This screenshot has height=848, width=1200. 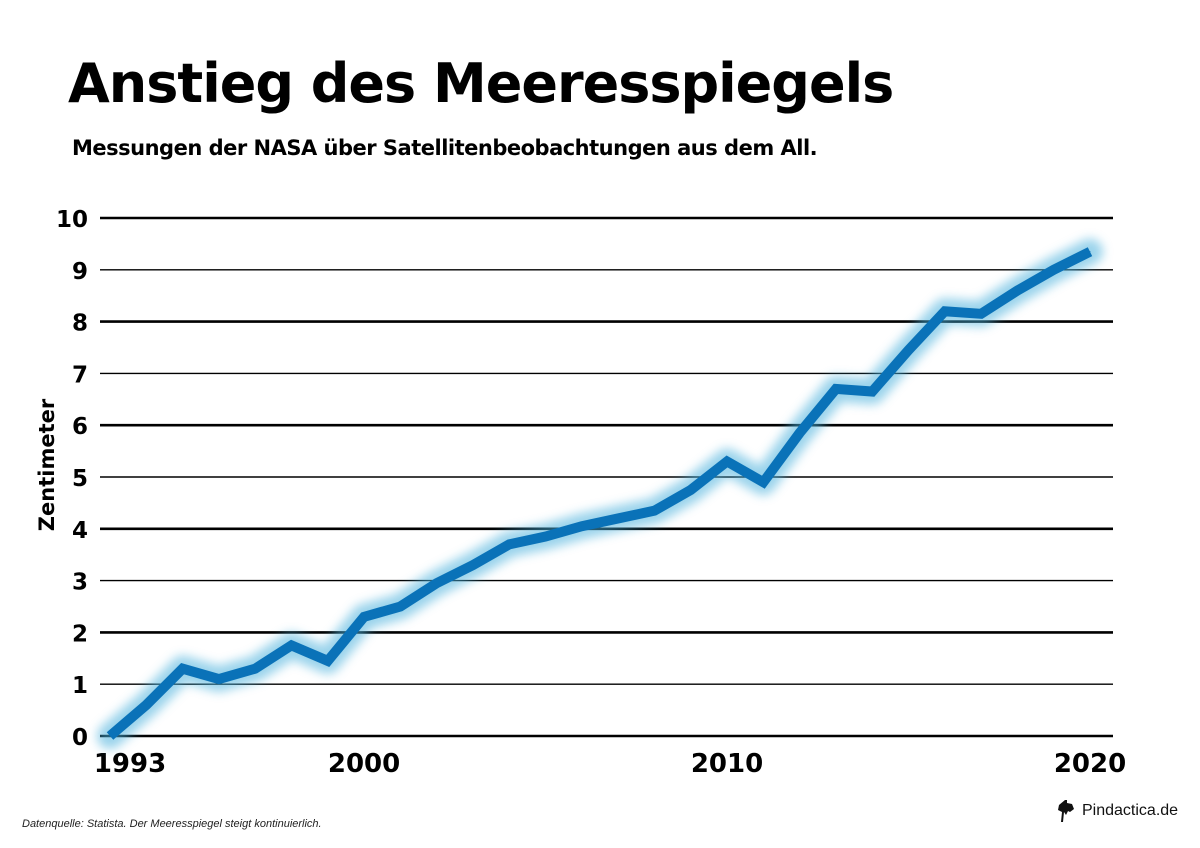 I want to click on y-tick-labels: 0 1 2 3 4 5 6 7 8 9 10, so click(x=72, y=479).